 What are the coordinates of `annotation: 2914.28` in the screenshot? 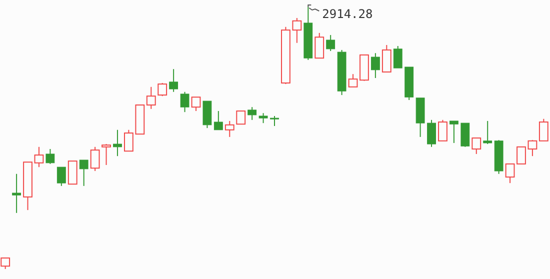 It's located at (347, 14).